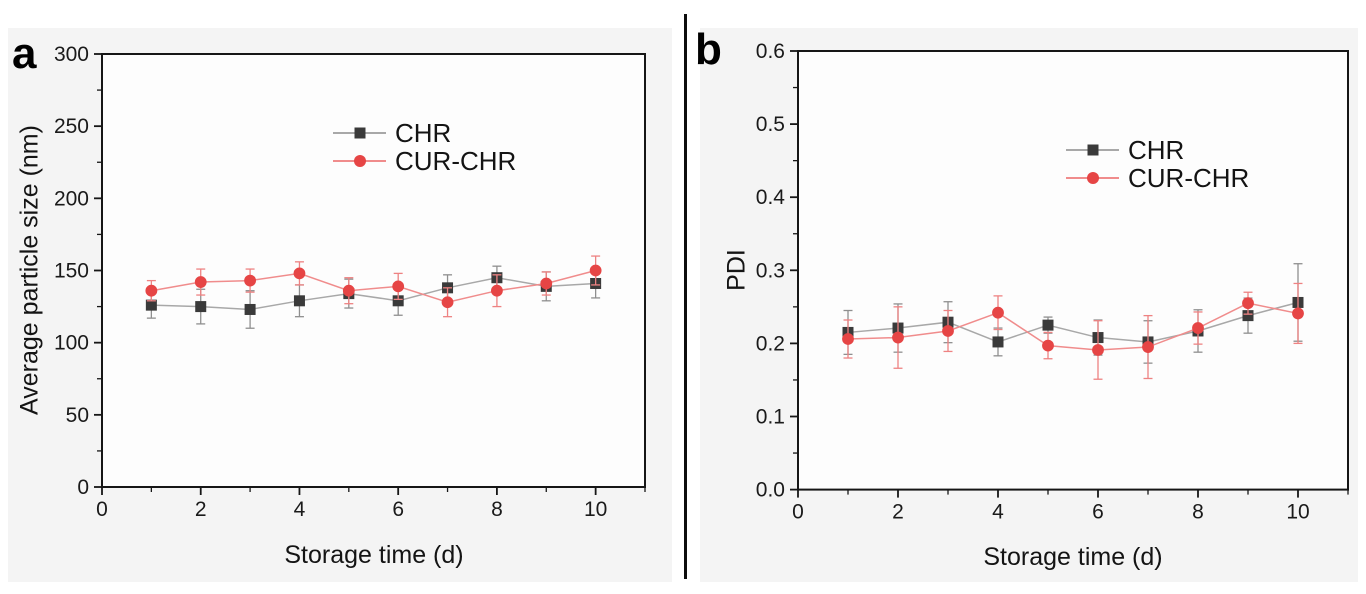  I want to click on svg-text: 0.6, so click(770, 51).